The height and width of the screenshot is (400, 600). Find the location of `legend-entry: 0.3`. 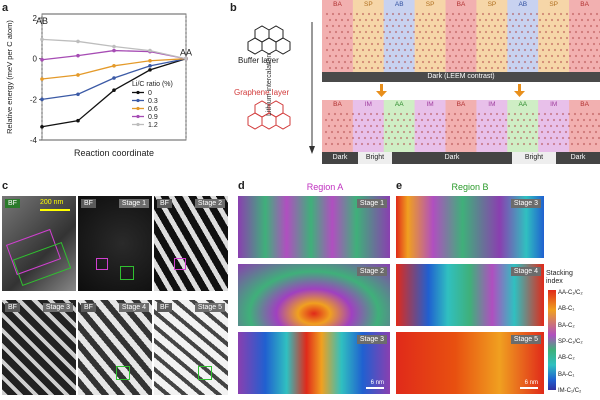

legend-entry: 0.3 is located at coordinates (153, 101).